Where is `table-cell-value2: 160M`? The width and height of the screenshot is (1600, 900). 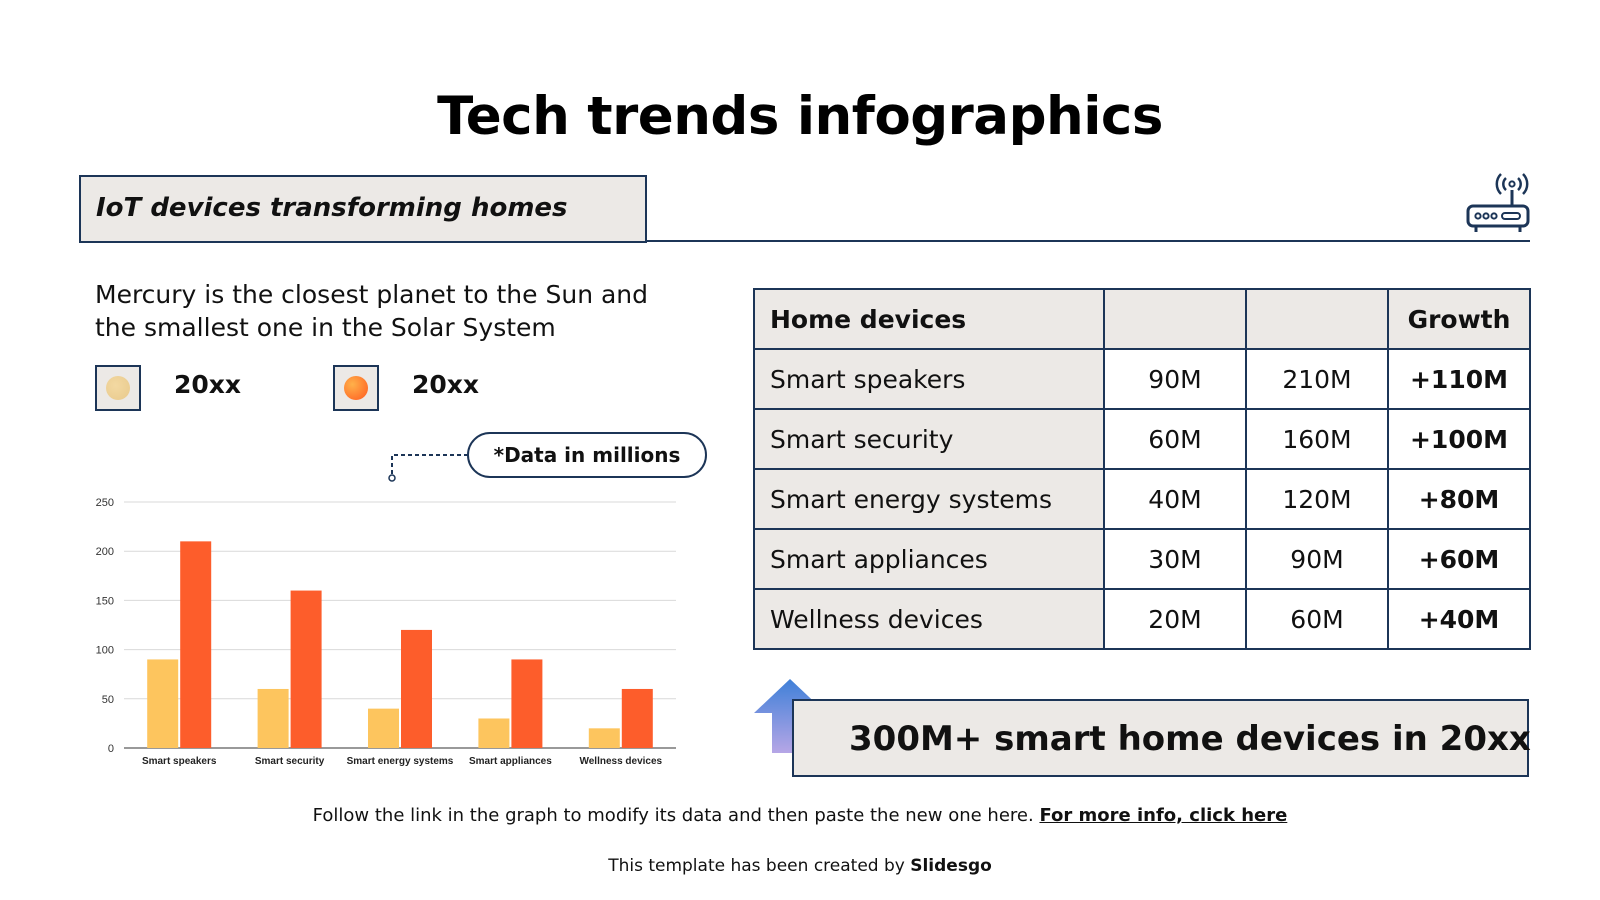
table-cell-value2: 160M is located at coordinates (1317, 439).